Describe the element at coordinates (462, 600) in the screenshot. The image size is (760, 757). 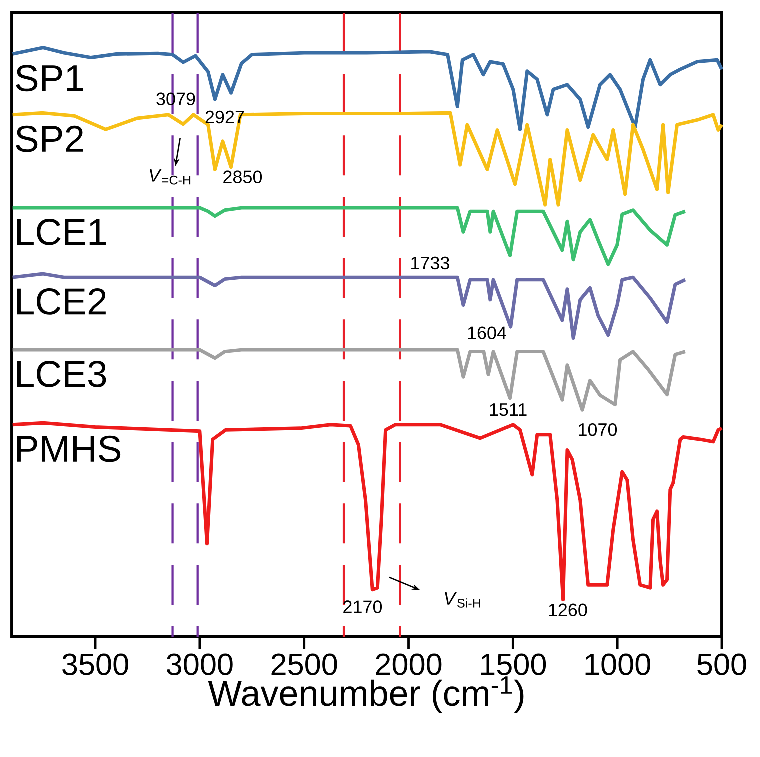
I see `annotation: V$_{Si-H}$` at that location.